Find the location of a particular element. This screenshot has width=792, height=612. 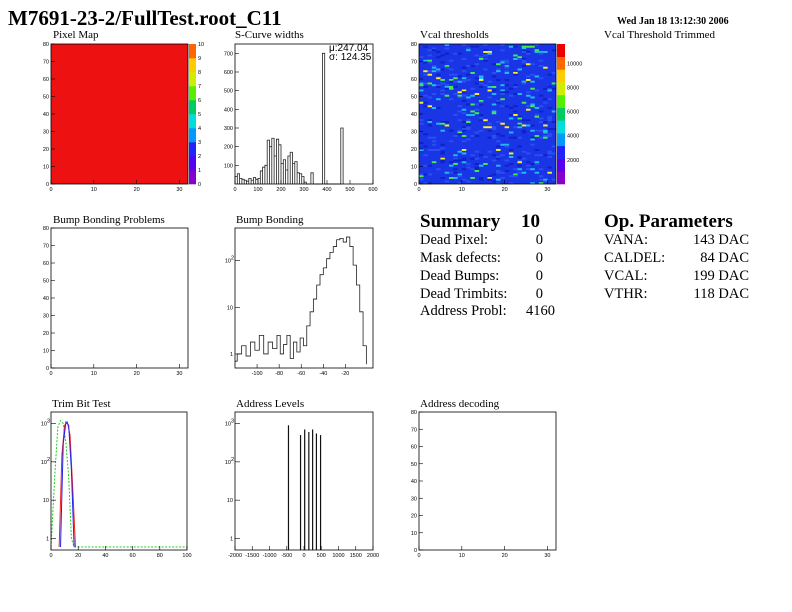

y-tick-label: 50 is located at coordinates (46, 282).